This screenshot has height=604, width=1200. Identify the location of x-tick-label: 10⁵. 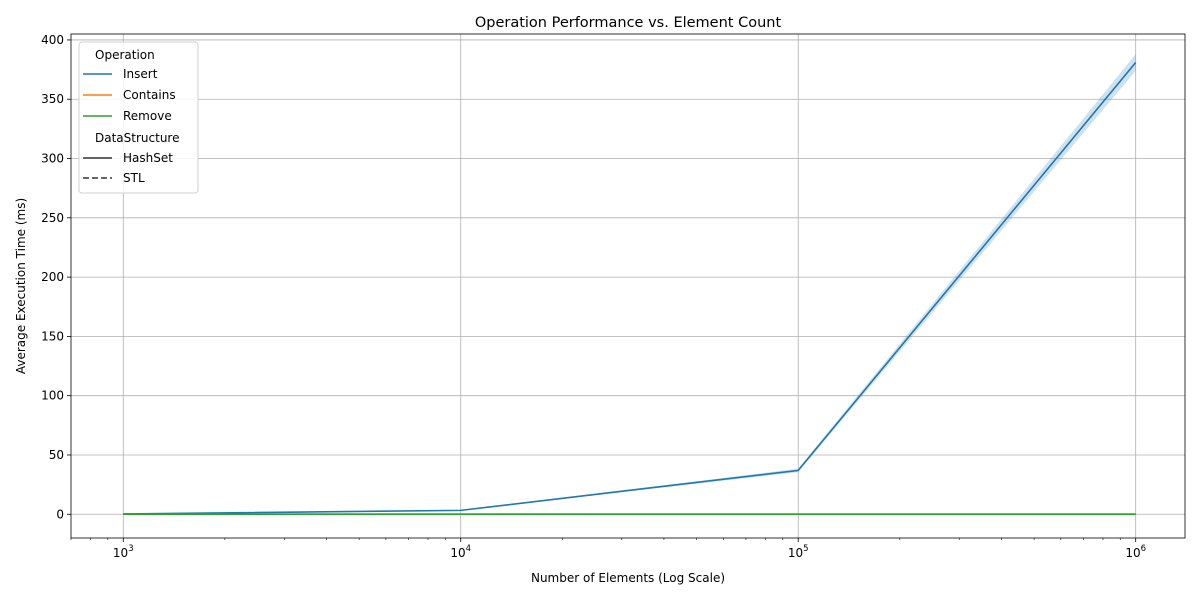
(798, 552).